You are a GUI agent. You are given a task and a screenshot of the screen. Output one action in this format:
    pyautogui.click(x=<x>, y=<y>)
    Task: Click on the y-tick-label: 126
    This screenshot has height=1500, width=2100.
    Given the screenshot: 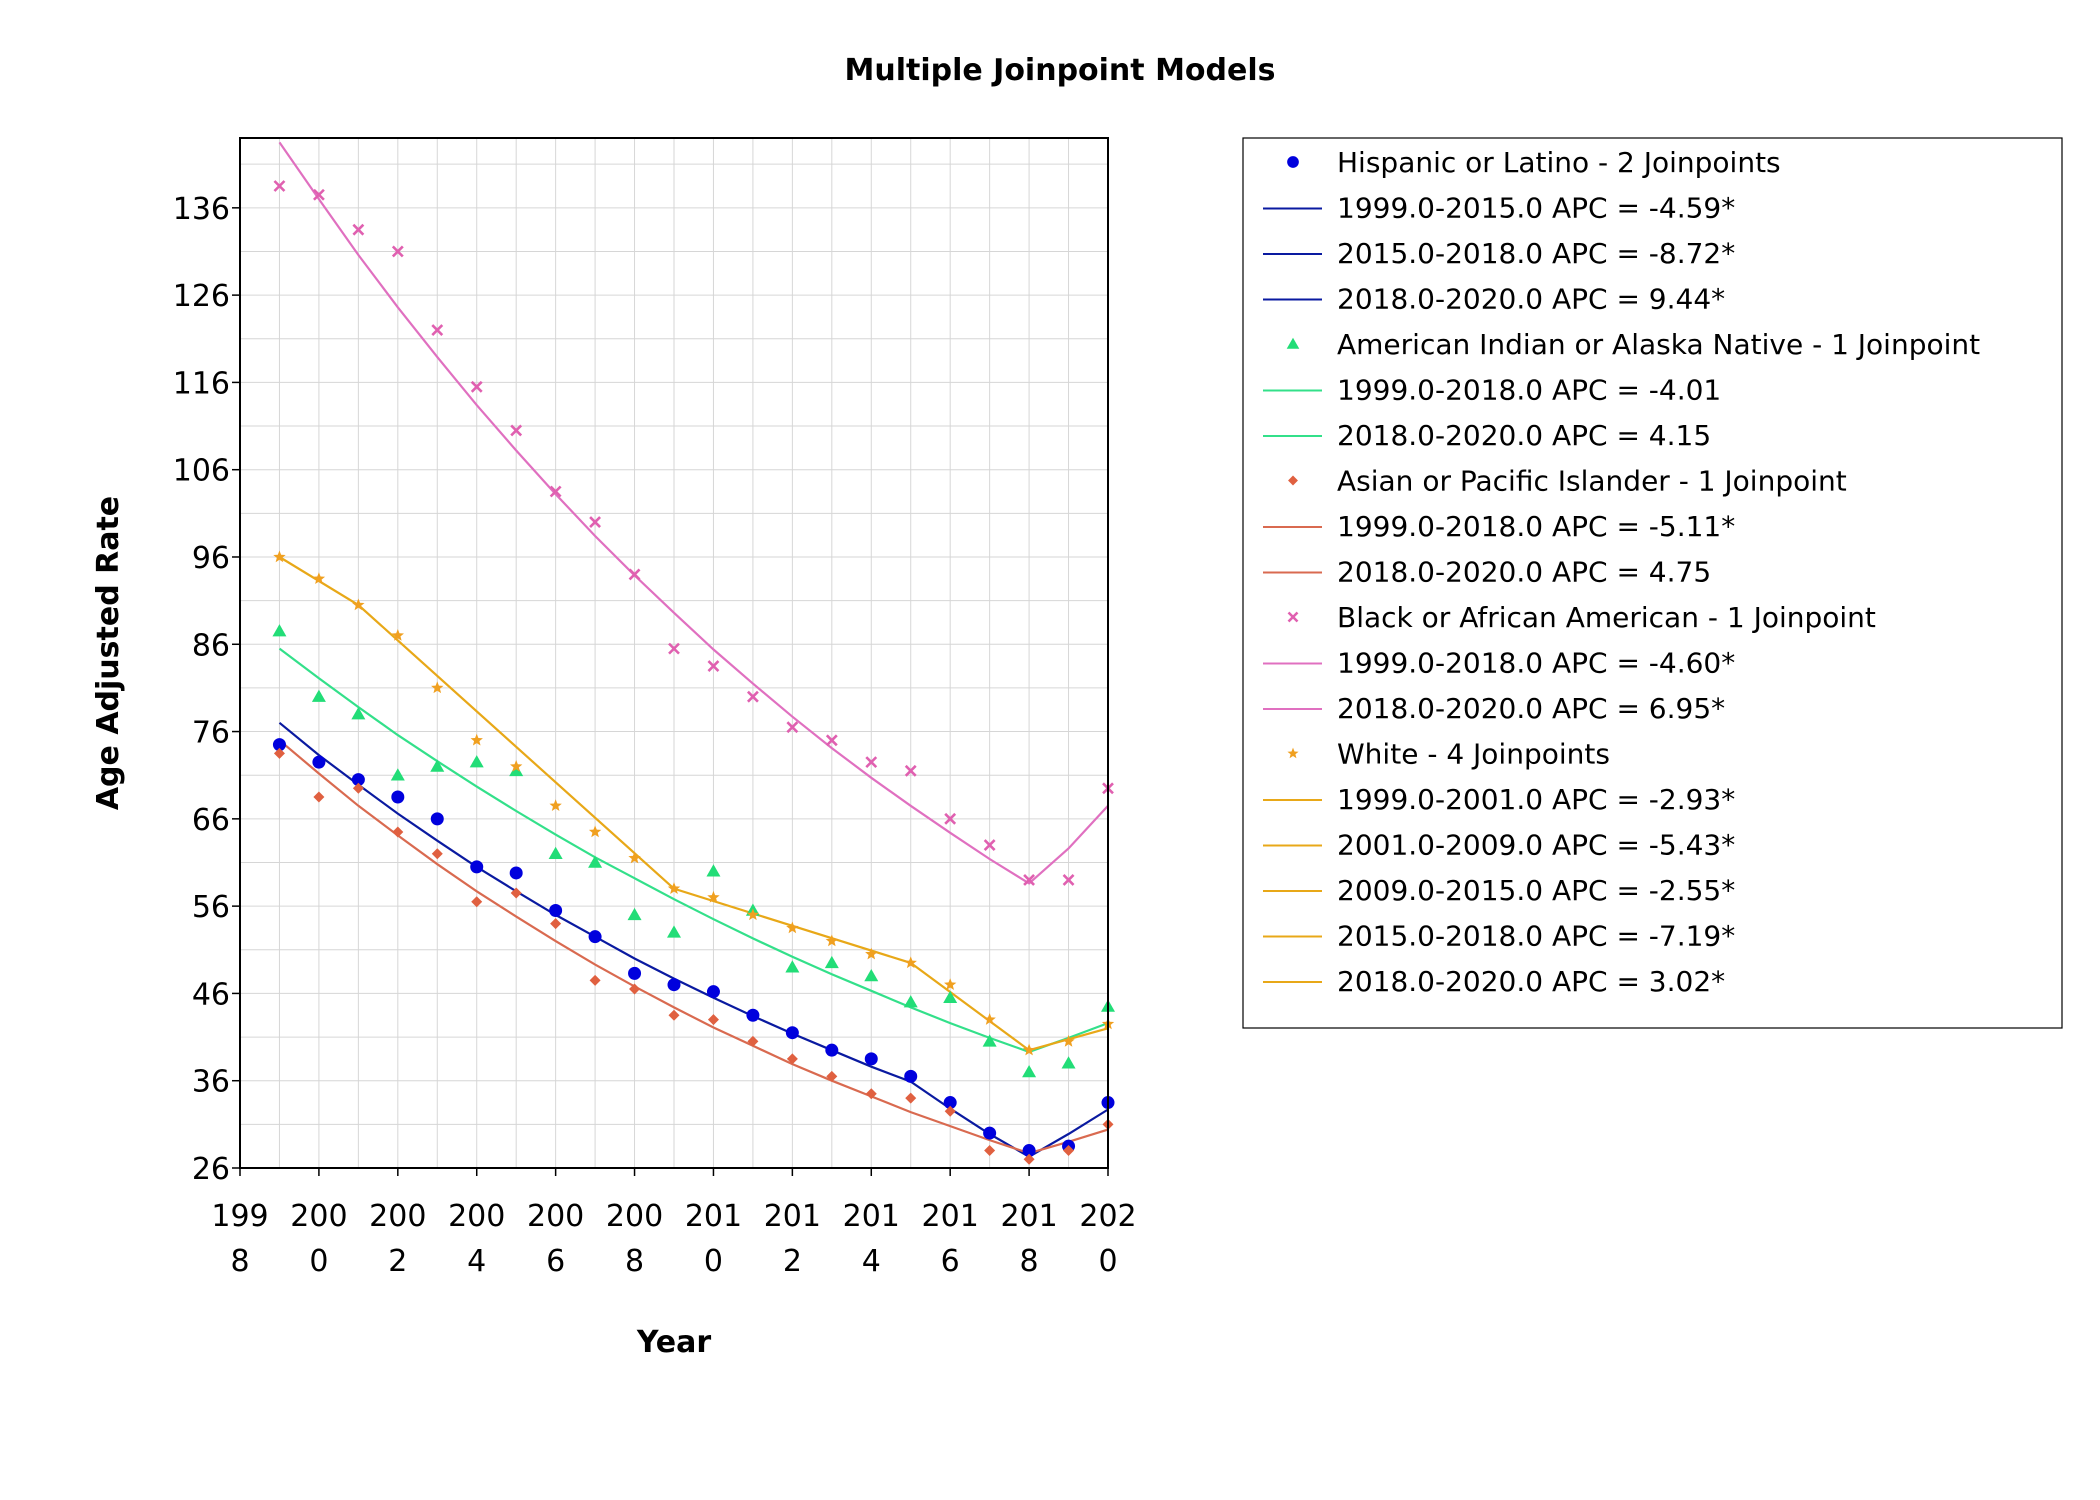 What is the action you would take?
    pyautogui.click(x=201, y=296)
    